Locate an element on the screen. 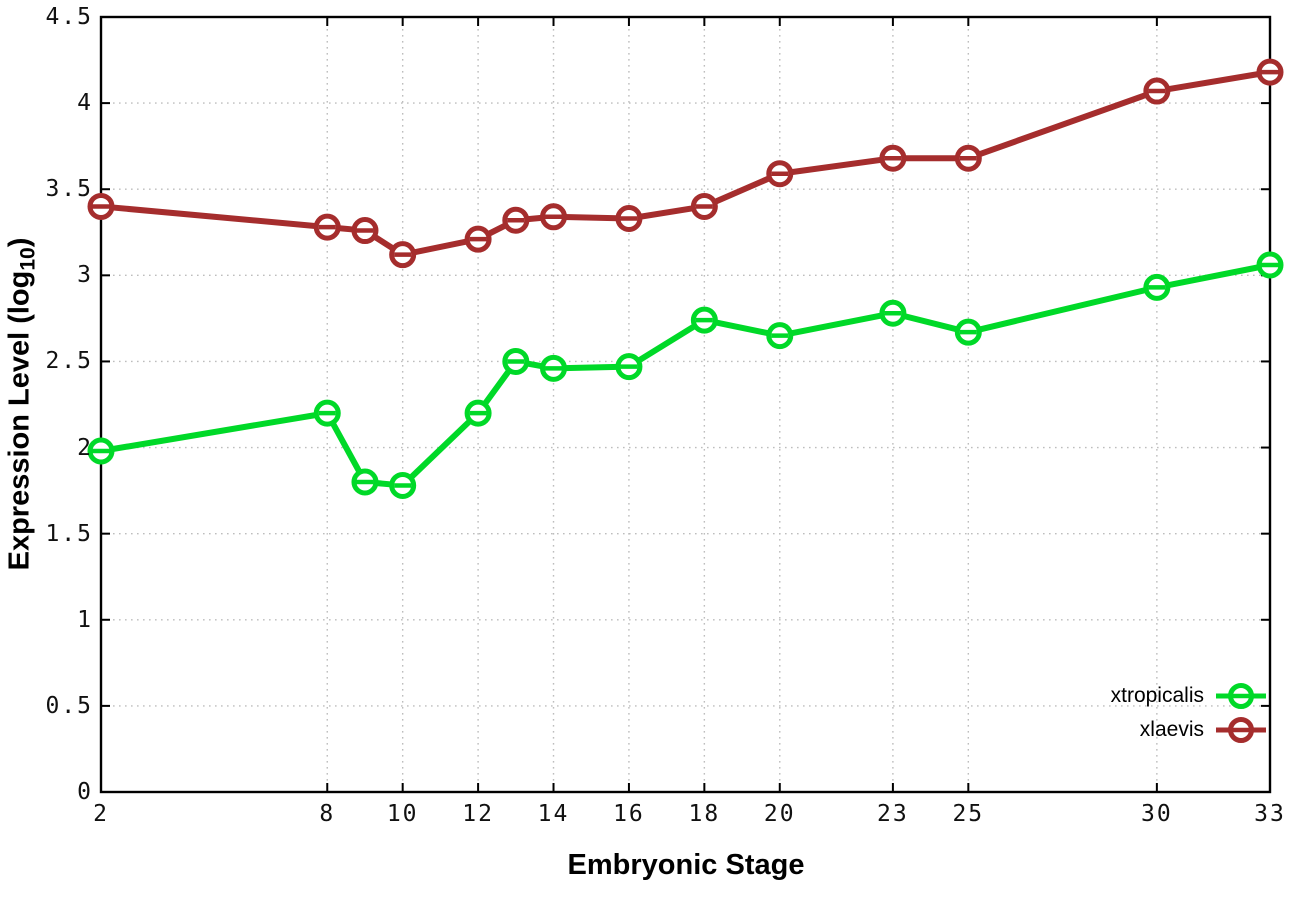 This screenshot has height=907, width=1296. legend-item-xlaevis: xlaevis is located at coordinates (1189, 730).